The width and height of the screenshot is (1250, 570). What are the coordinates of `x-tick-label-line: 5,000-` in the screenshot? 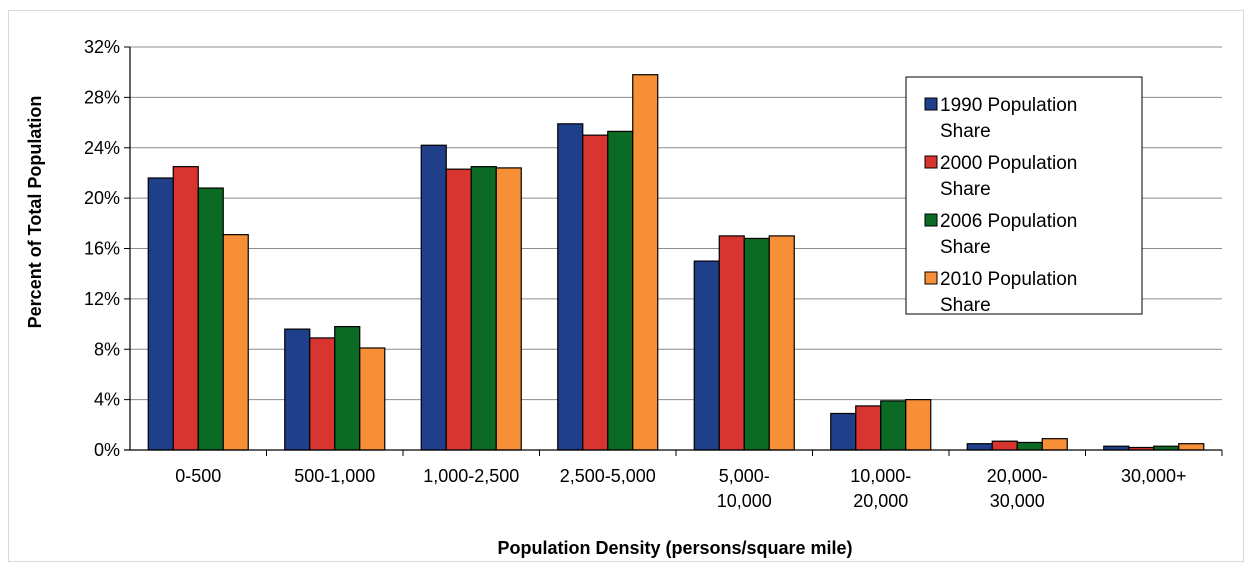 It's located at (744, 476).